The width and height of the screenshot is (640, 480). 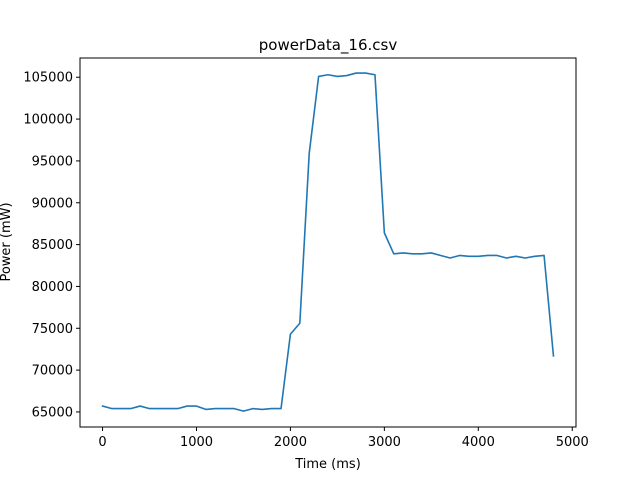 What do you see at coordinates (52, 161) in the screenshot?
I see `y-tick-label: 95000` at bounding box center [52, 161].